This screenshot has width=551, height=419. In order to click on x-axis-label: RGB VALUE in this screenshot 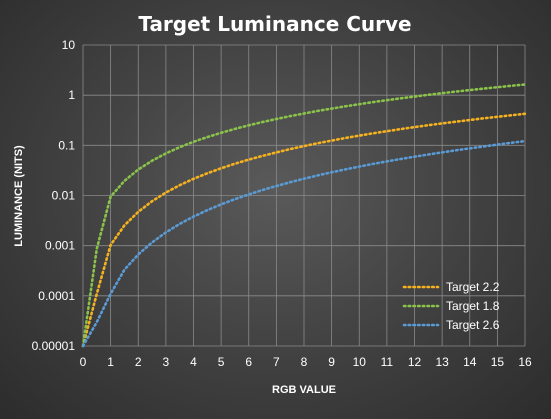, I will do `click(304, 390)`.